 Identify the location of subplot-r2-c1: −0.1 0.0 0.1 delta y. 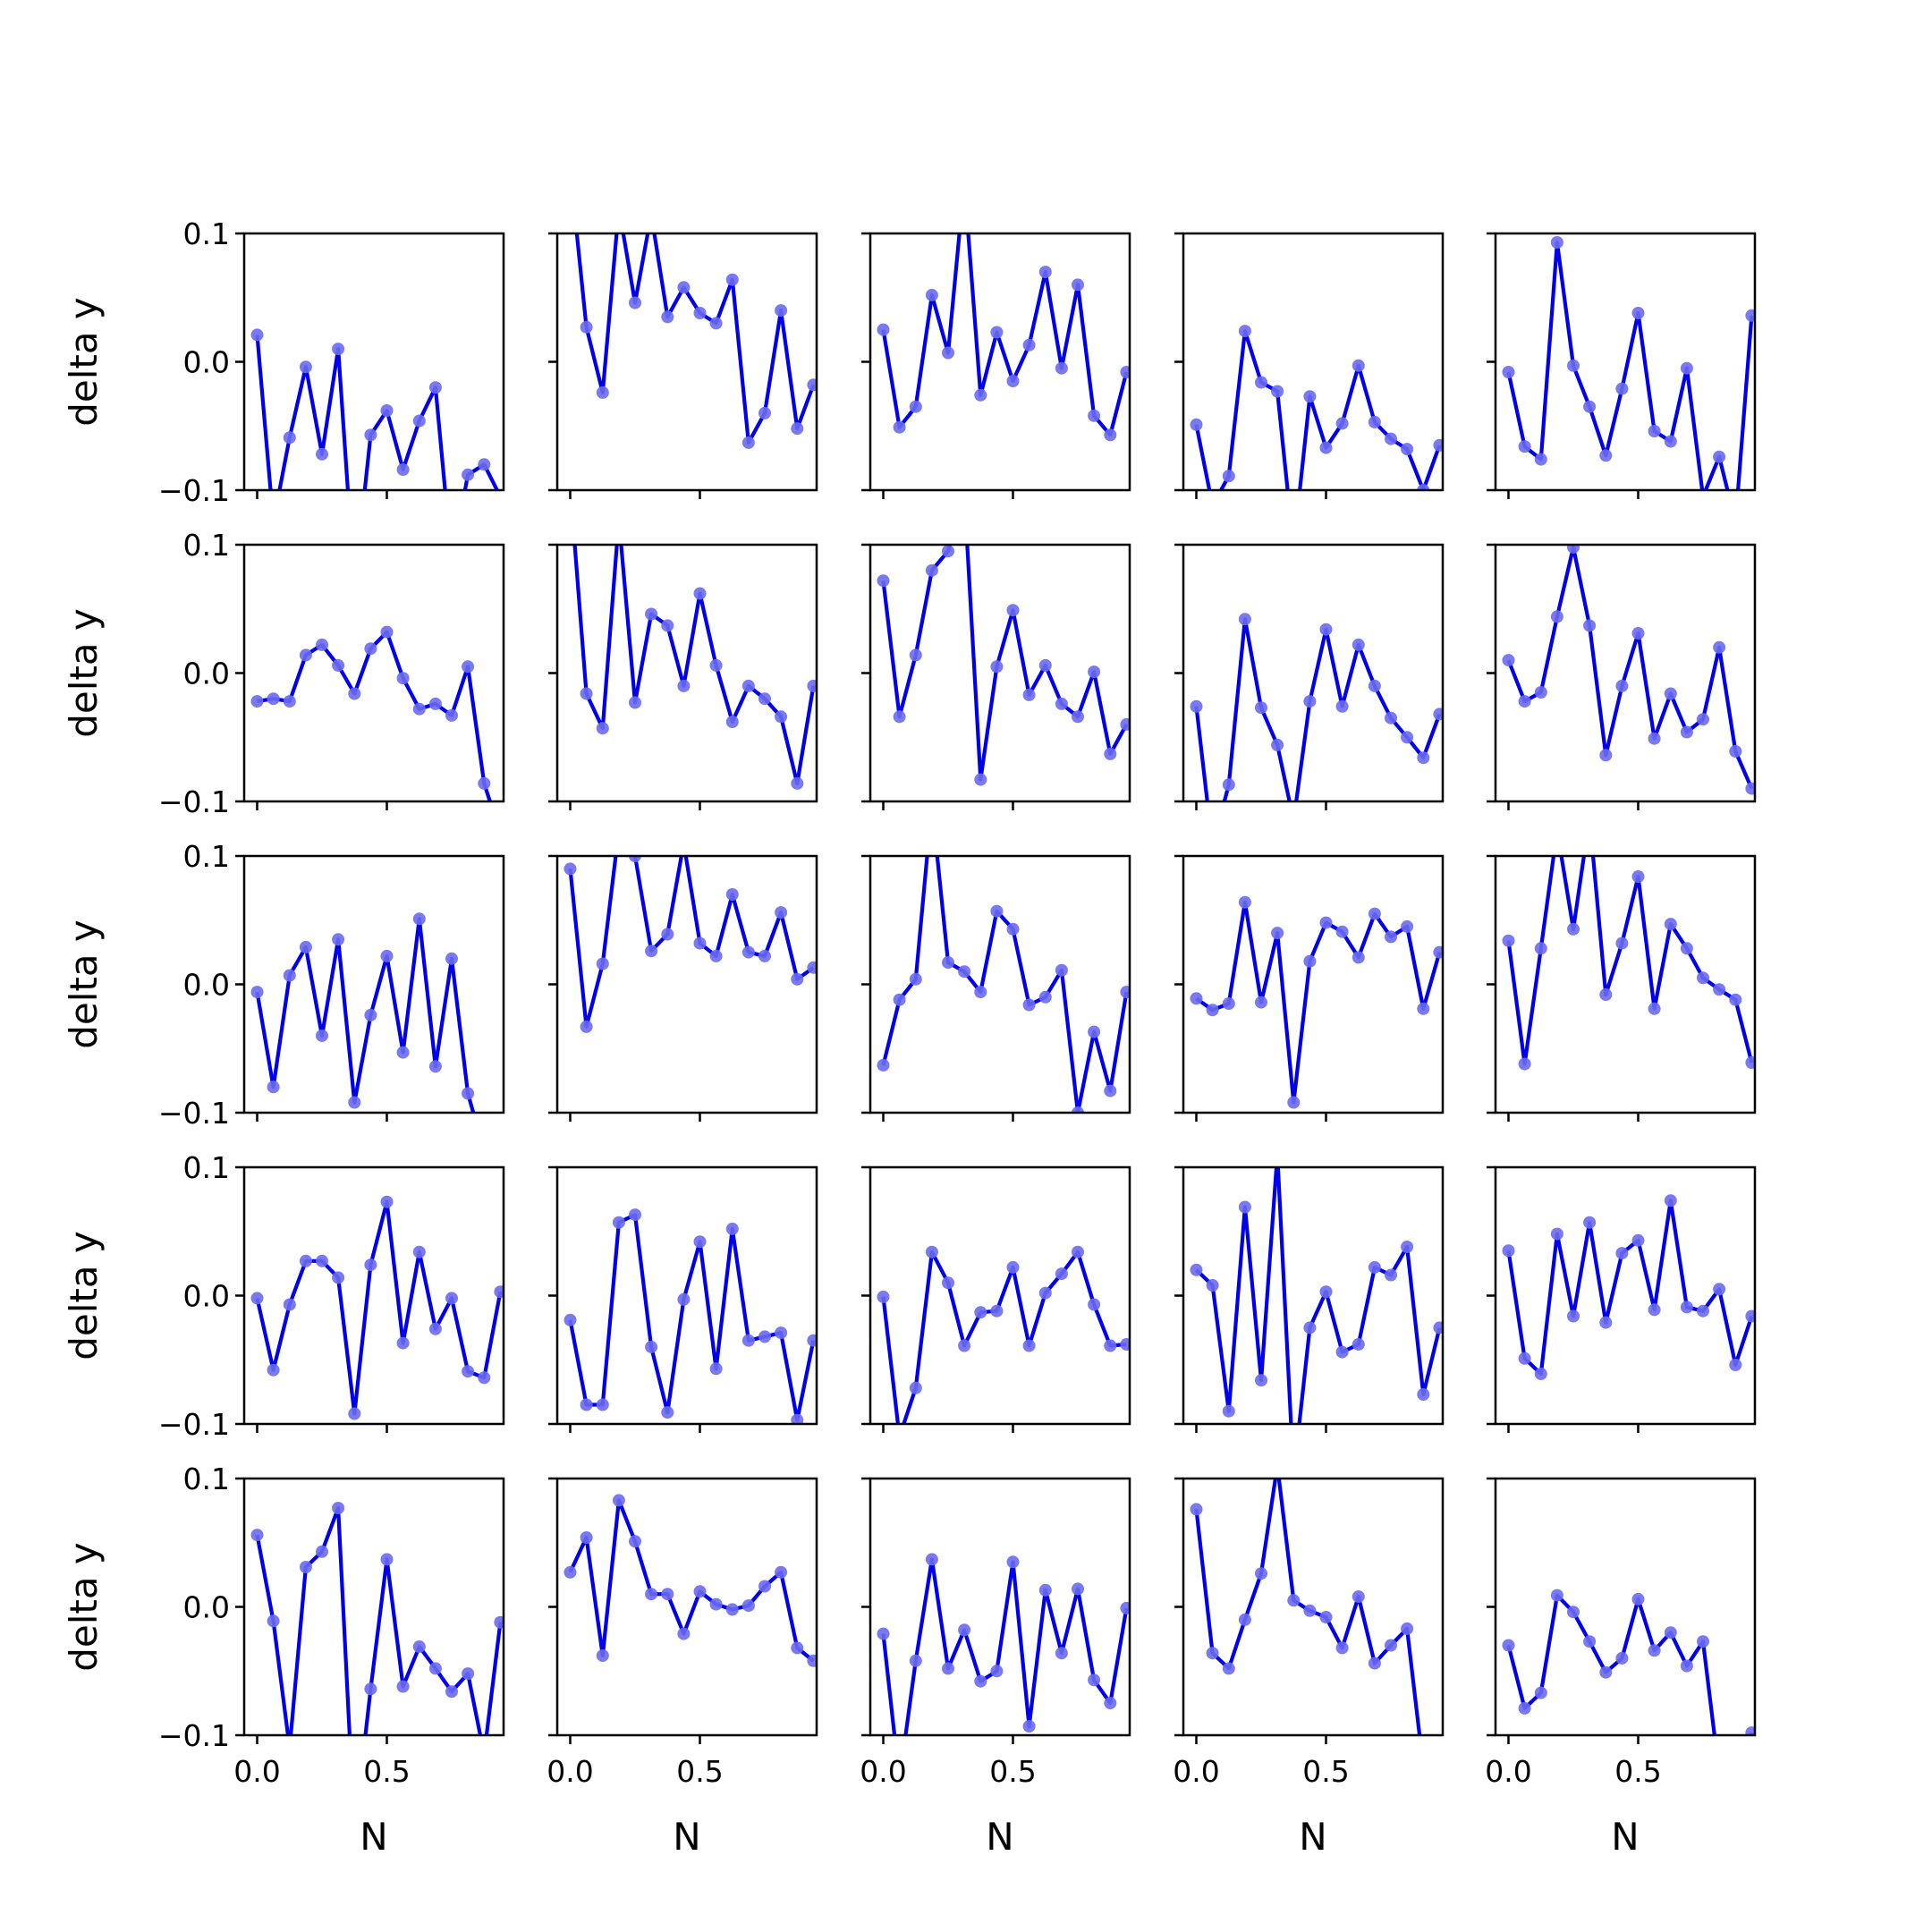
(283, 673).